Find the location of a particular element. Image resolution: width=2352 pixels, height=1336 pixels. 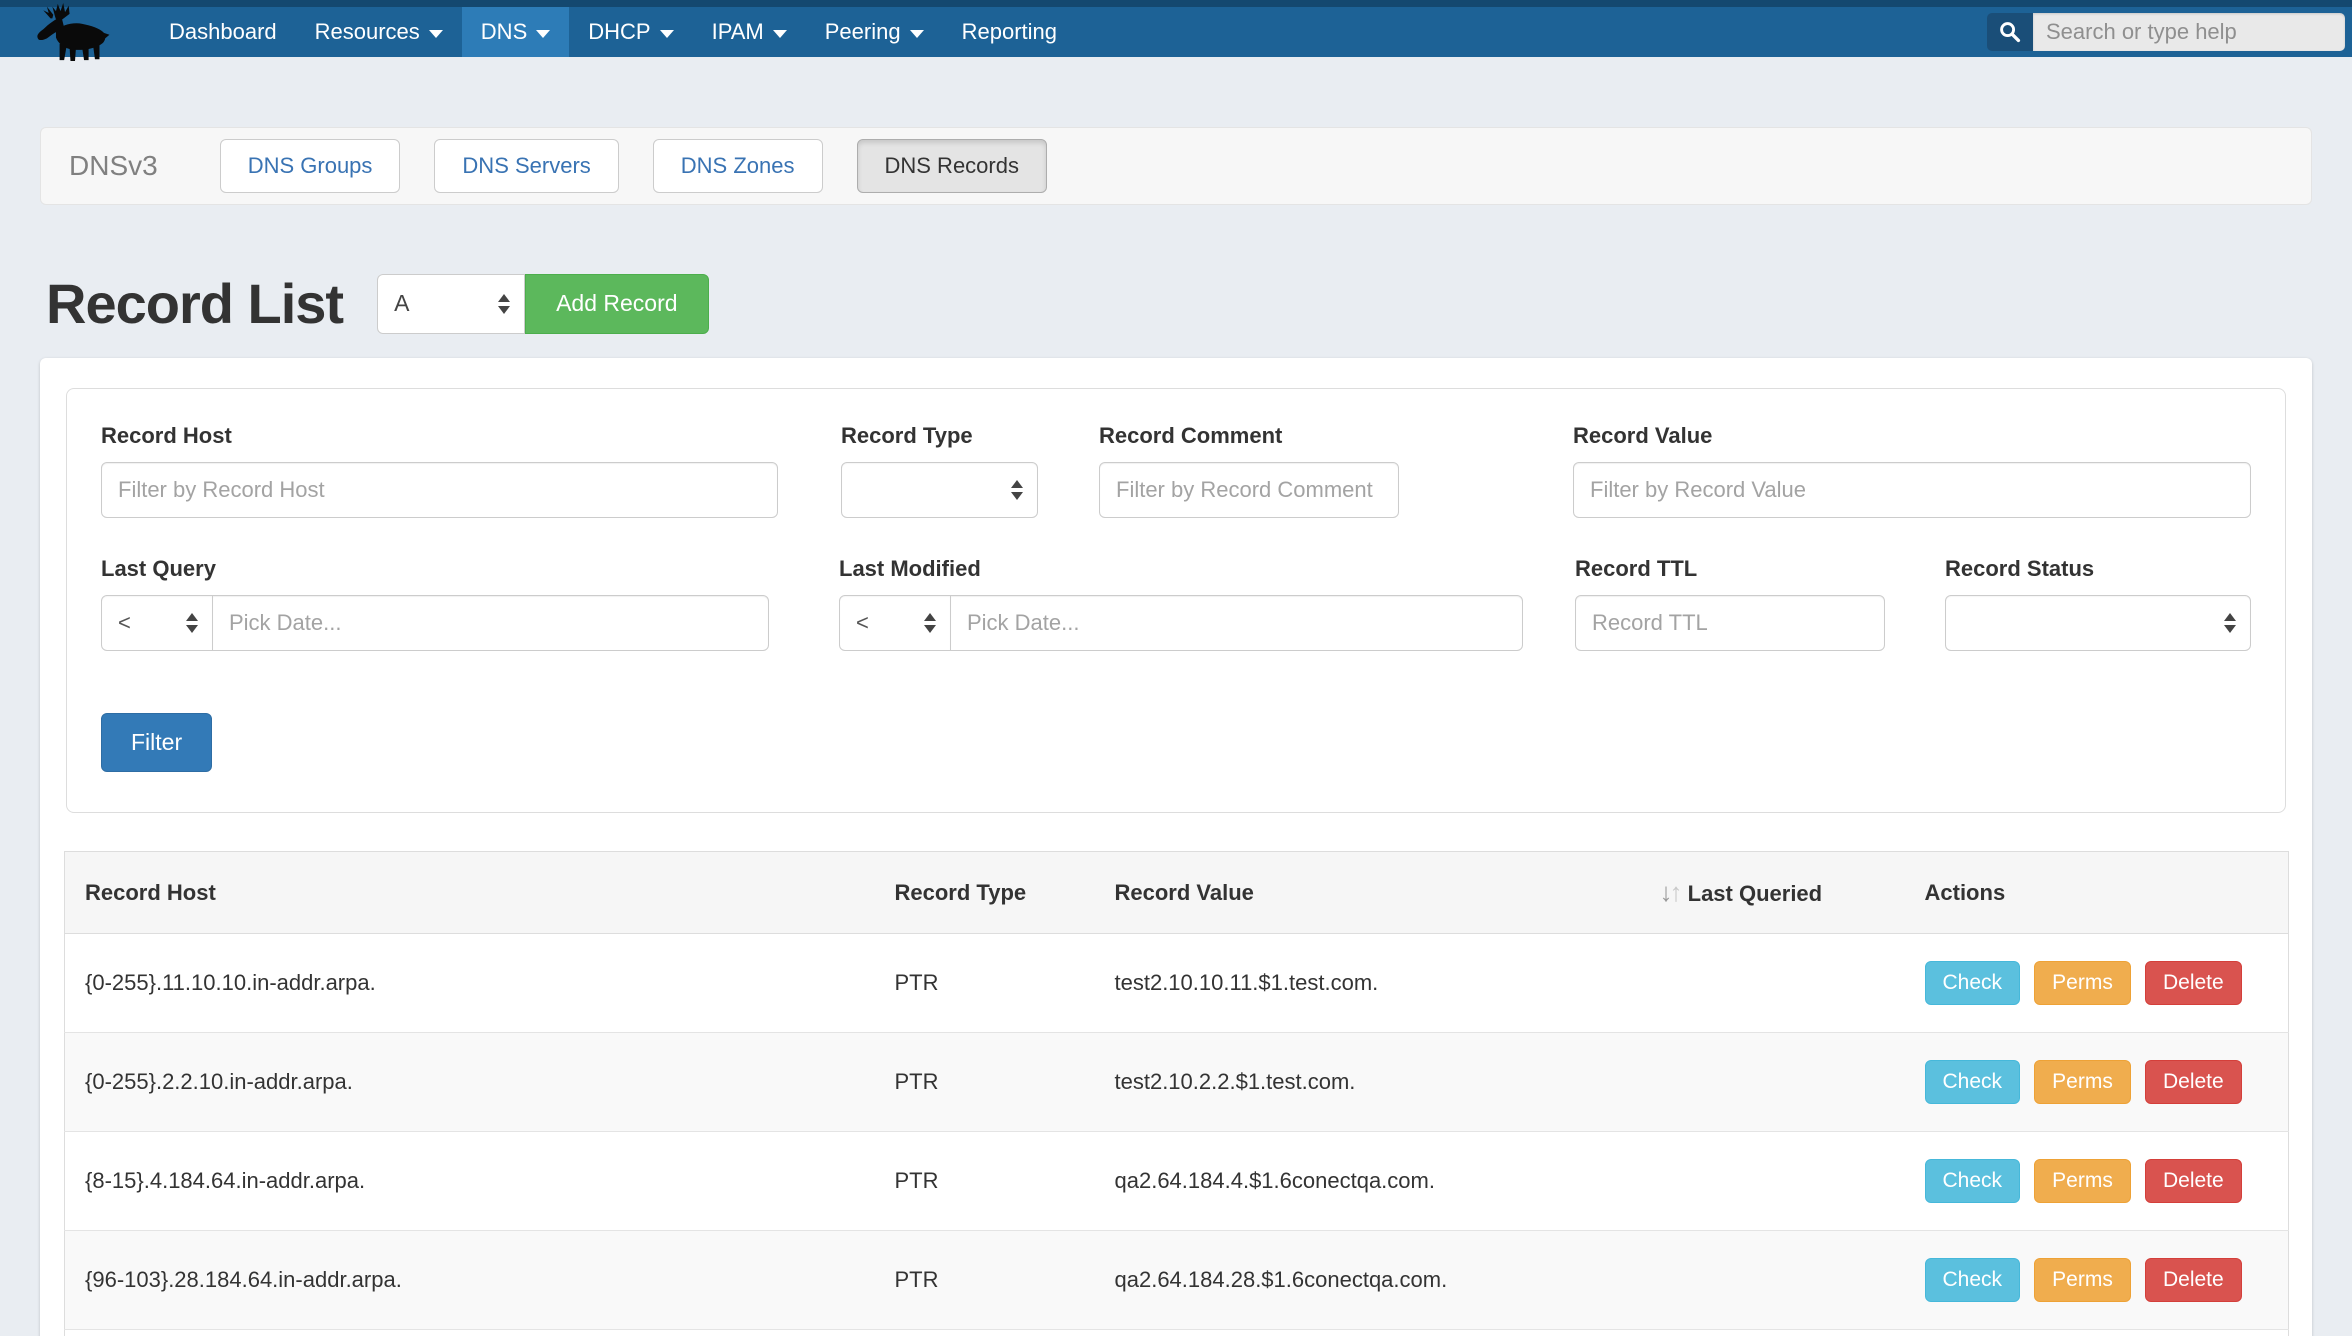

selected-record-type: A is located at coordinates (402, 303).